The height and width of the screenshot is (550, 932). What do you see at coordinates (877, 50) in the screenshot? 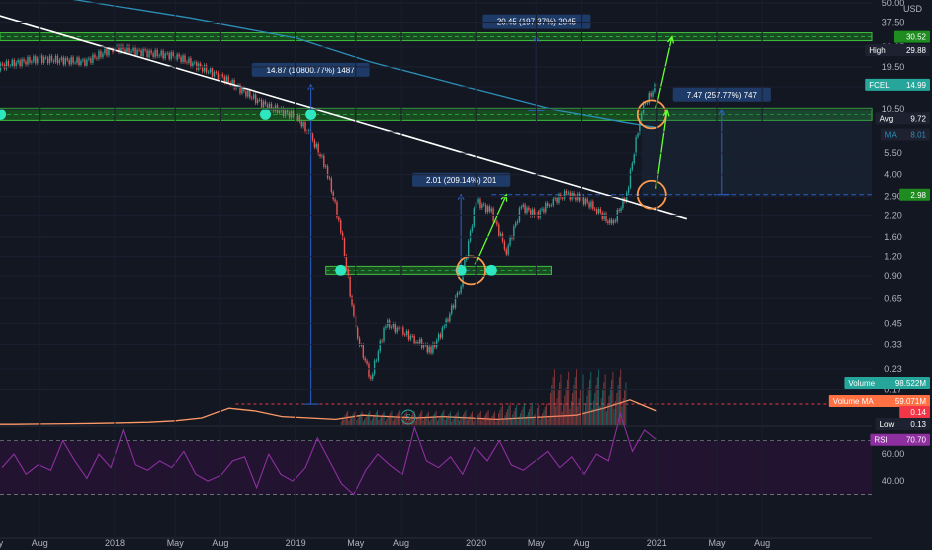
I see `high-tag-name: High` at bounding box center [877, 50].